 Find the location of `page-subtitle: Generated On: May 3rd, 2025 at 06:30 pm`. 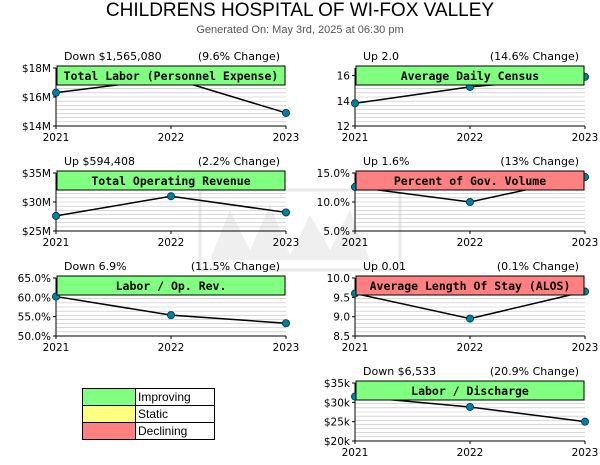

page-subtitle: Generated On: May 3rd, 2025 at 06:30 pm is located at coordinates (300, 30).